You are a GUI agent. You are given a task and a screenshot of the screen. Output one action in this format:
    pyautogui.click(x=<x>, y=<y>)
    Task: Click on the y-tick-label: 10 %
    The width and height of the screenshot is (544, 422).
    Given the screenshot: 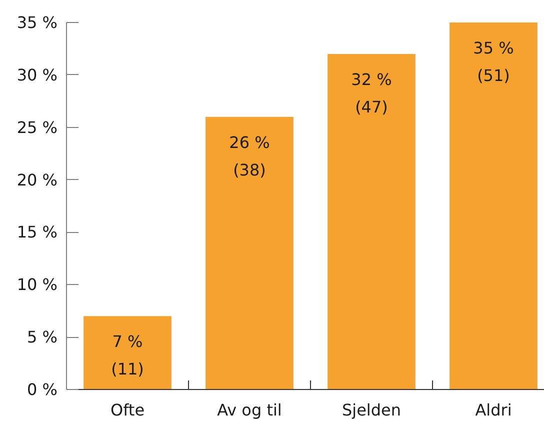 What is the action you would take?
    pyautogui.click(x=37, y=284)
    